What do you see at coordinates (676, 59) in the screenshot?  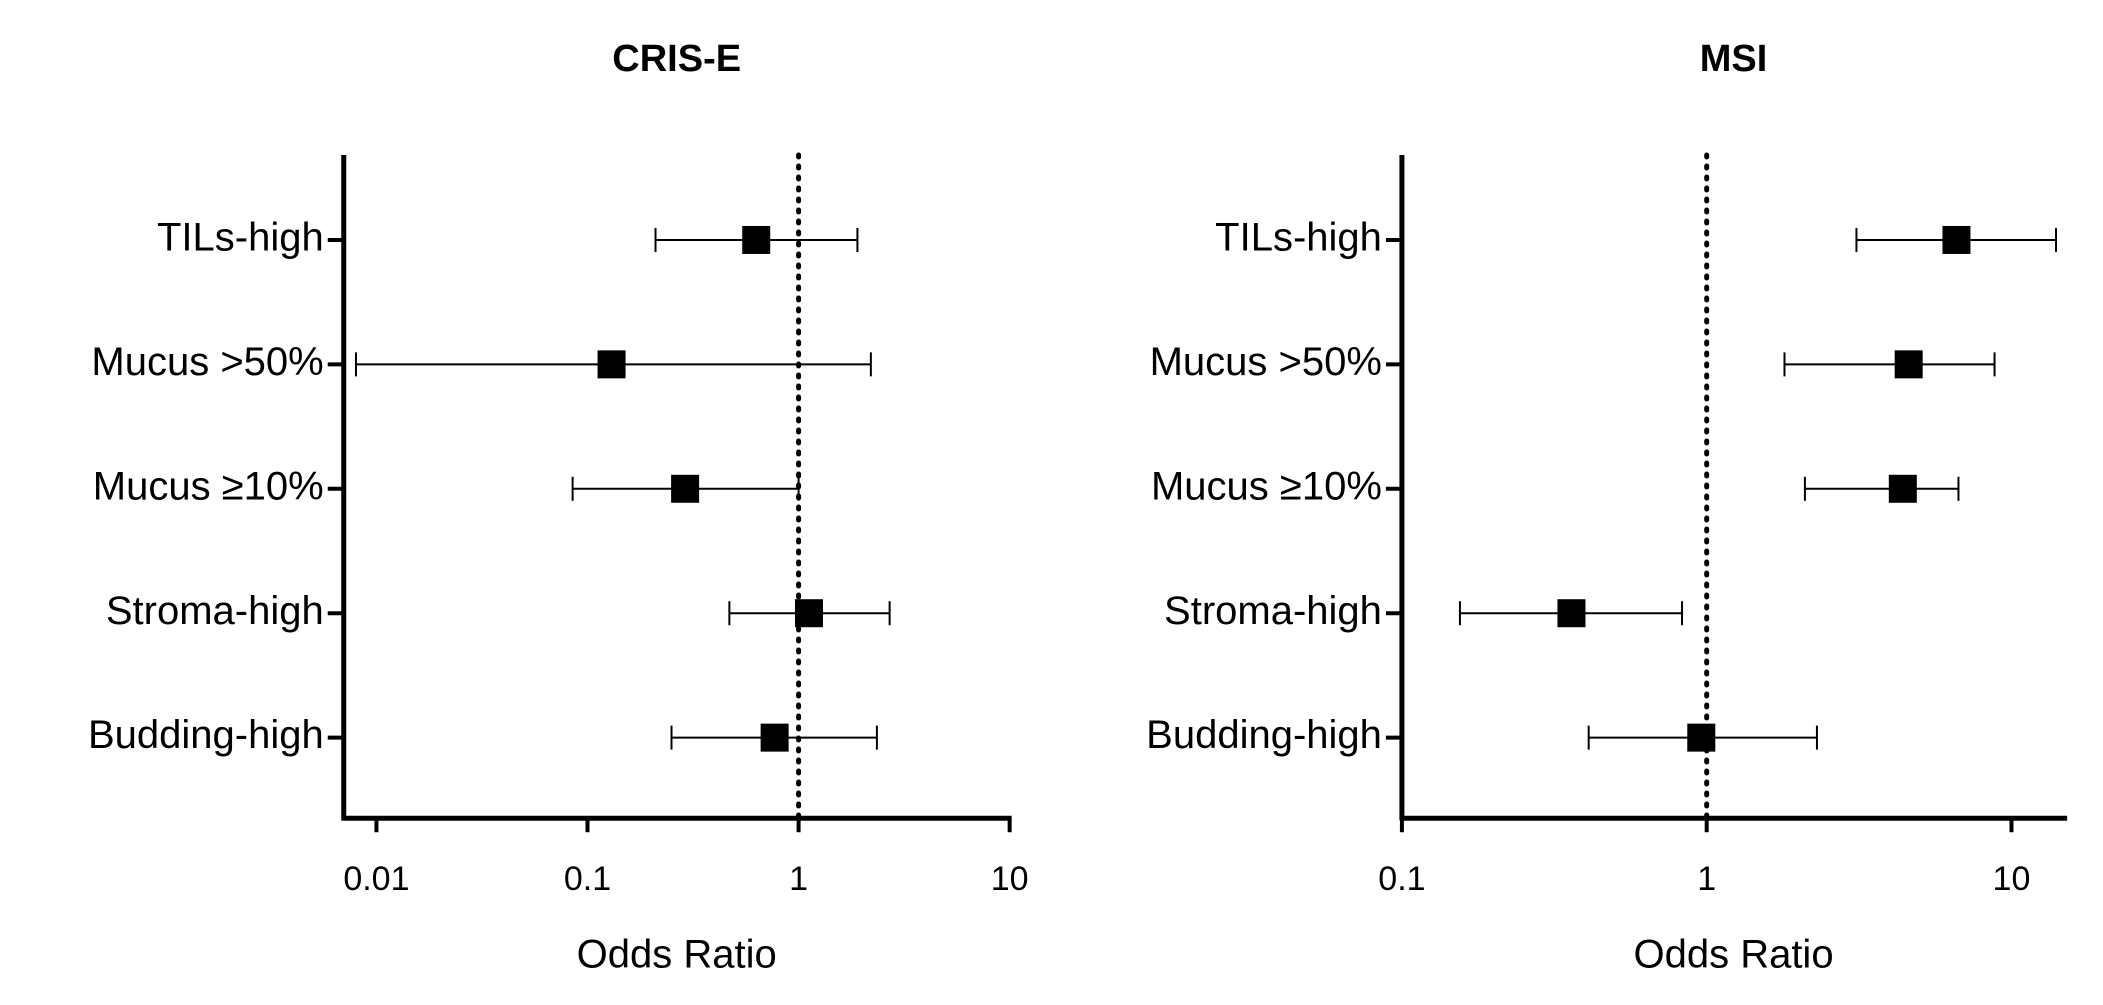 I see `chart-title: CRIS-E` at bounding box center [676, 59].